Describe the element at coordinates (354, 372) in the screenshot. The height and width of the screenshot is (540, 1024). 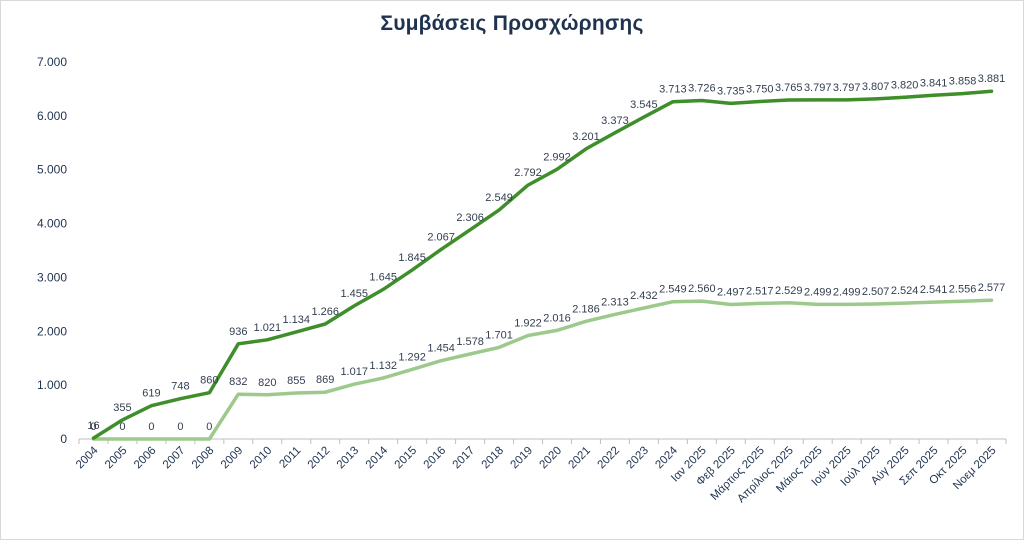
I see `series-2-data-label: 1.017` at that location.